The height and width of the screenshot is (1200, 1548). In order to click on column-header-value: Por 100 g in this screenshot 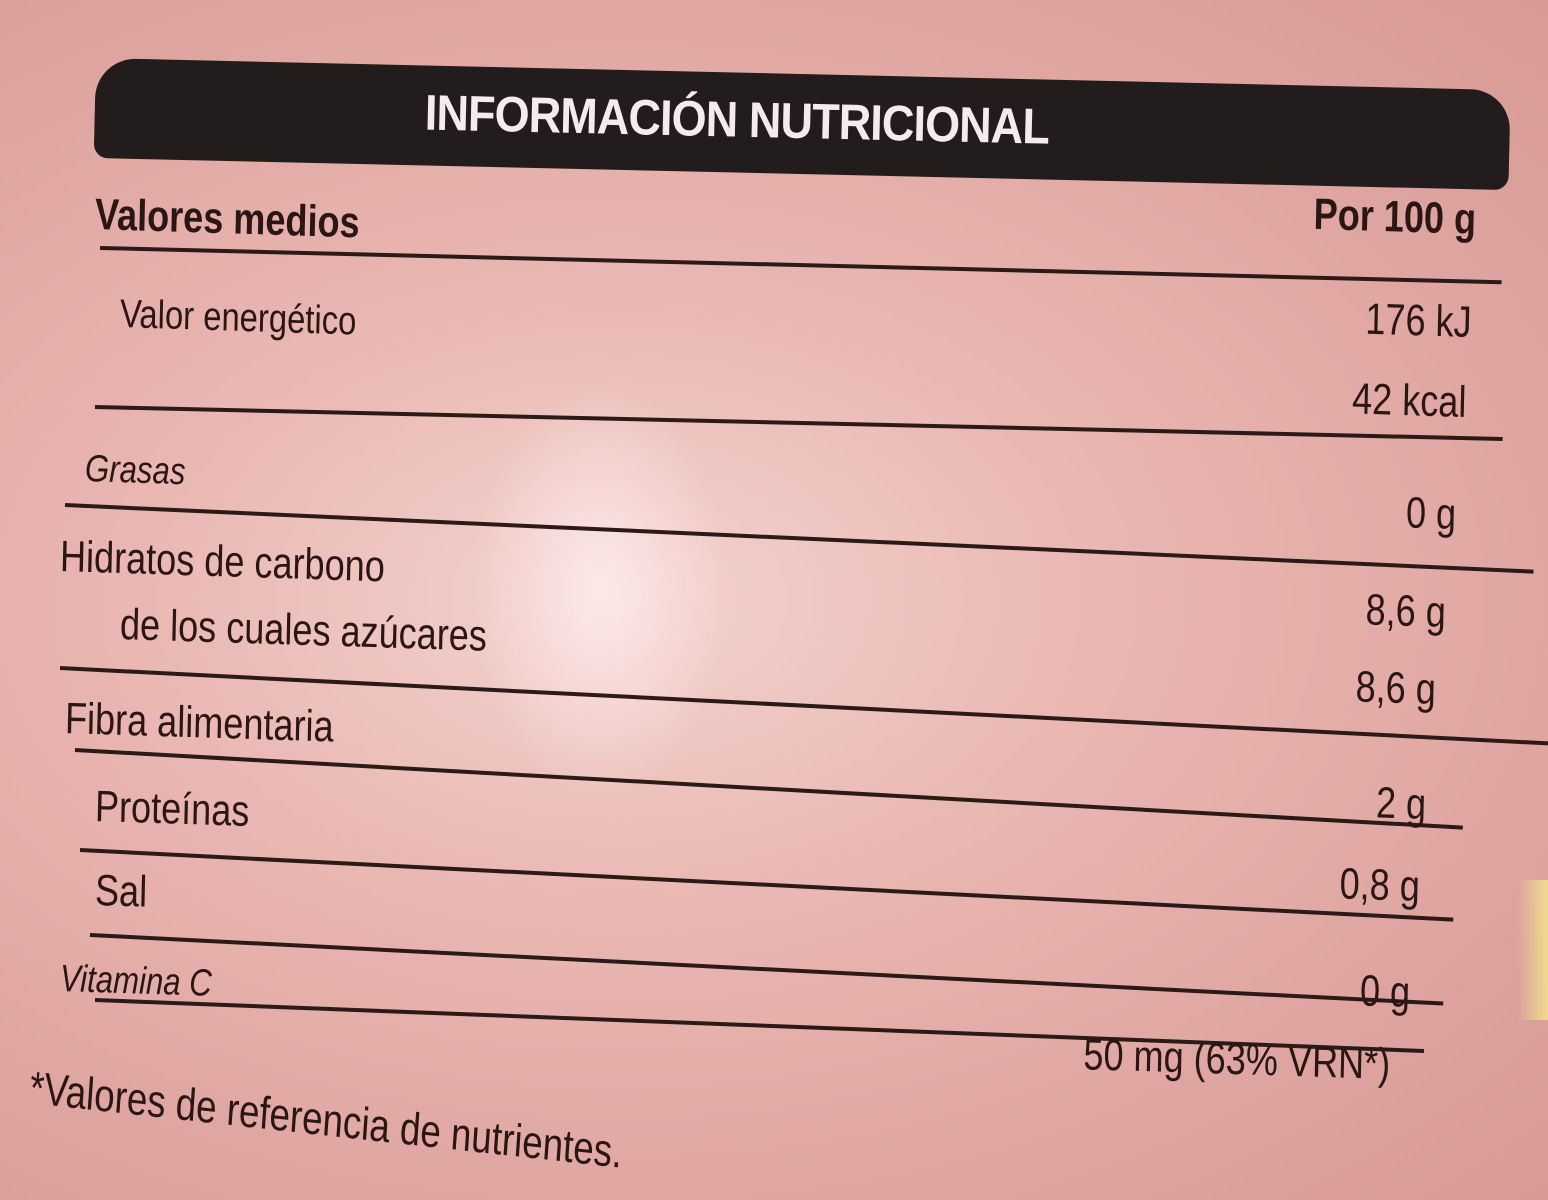, I will do `click(1395, 216)`.